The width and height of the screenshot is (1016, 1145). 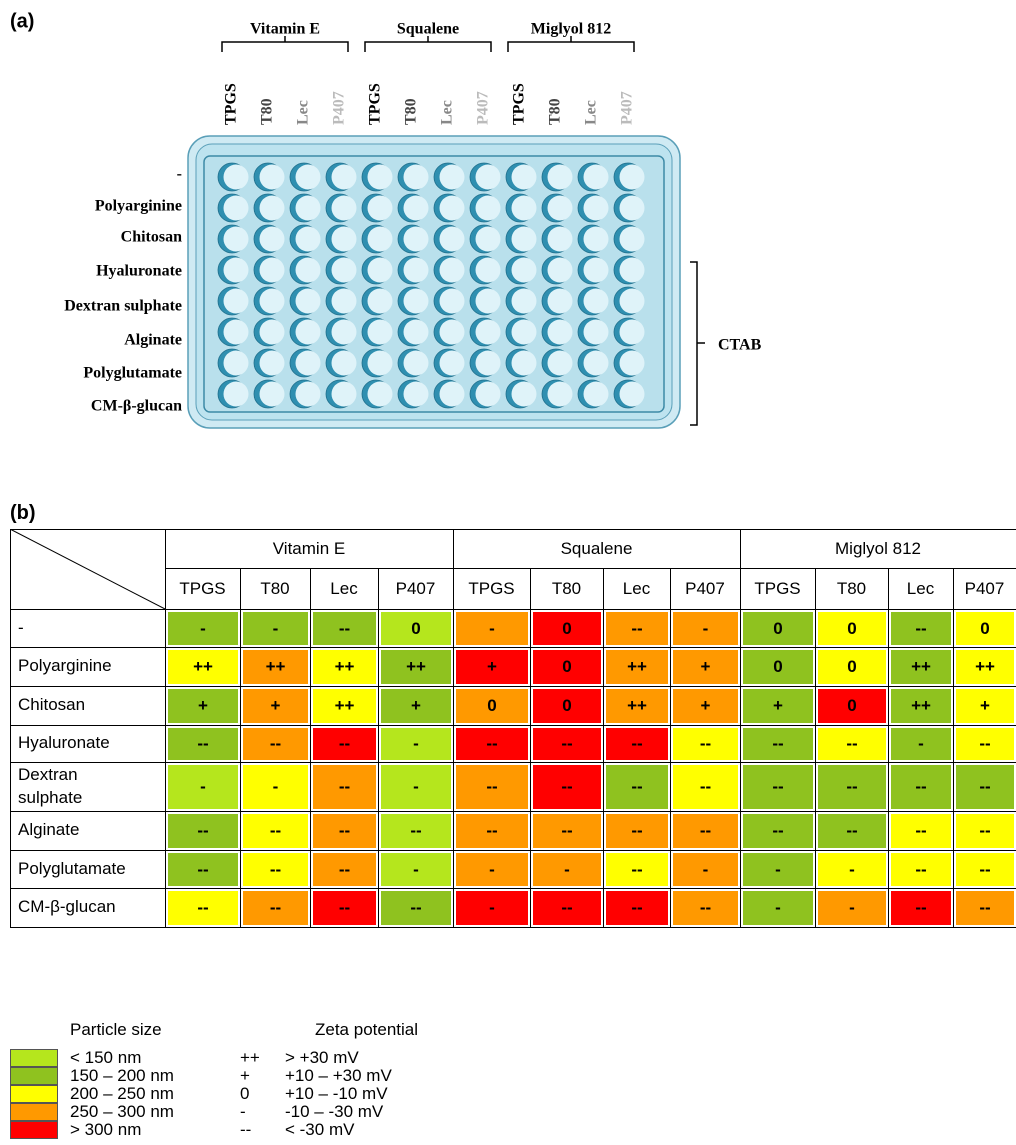 What do you see at coordinates (309, 548) in the screenshot?
I see `group-header: Vitamin E` at bounding box center [309, 548].